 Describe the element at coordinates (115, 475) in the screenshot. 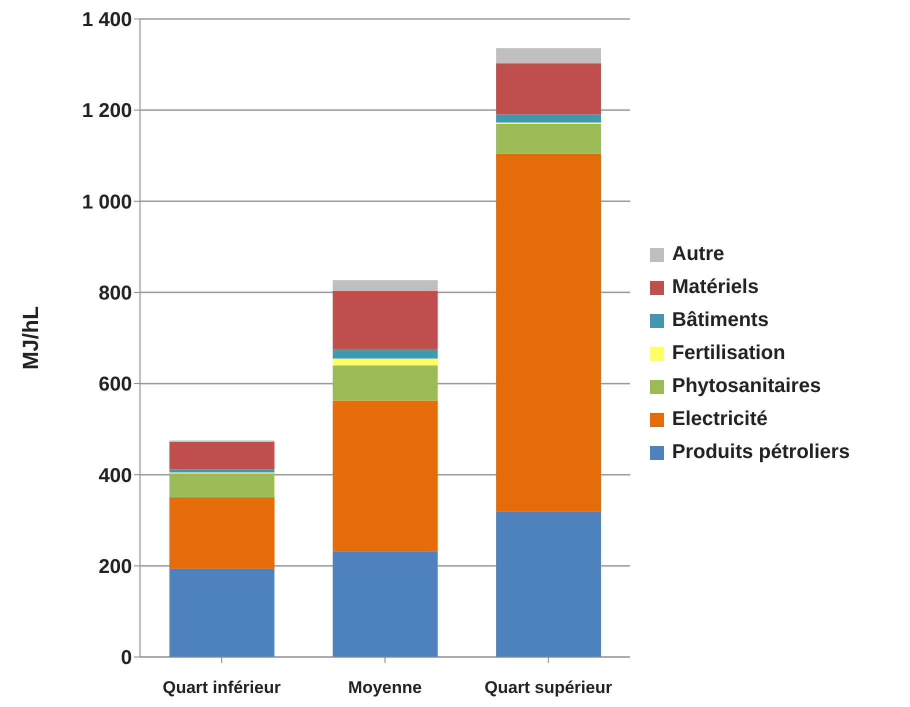

I see `y-tick-label: 400` at that location.